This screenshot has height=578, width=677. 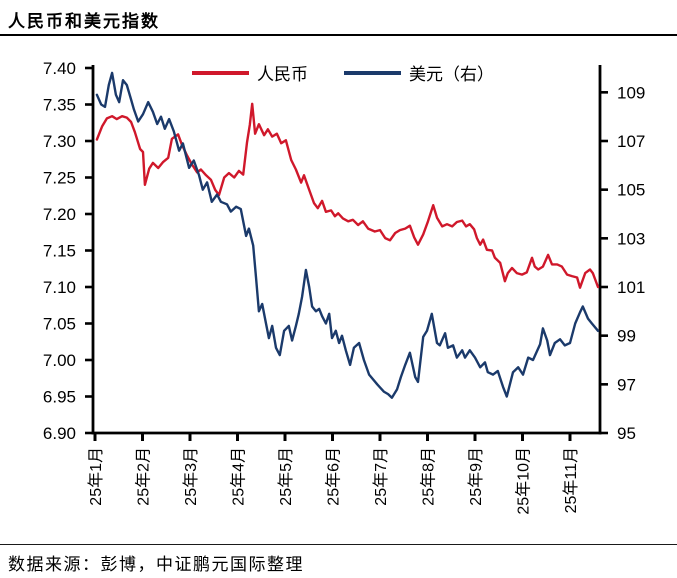 I want to click on svg-text: 7.10, so click(x=59, y=287).